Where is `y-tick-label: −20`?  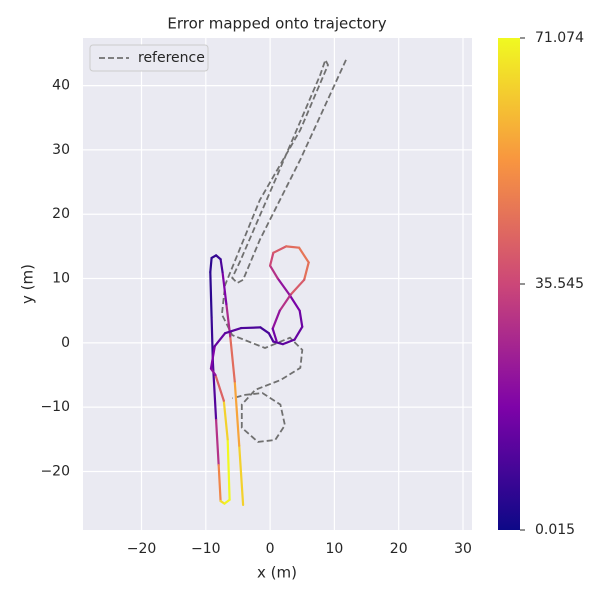 y-tick-label: −20 is located at coordinates (55, 471).